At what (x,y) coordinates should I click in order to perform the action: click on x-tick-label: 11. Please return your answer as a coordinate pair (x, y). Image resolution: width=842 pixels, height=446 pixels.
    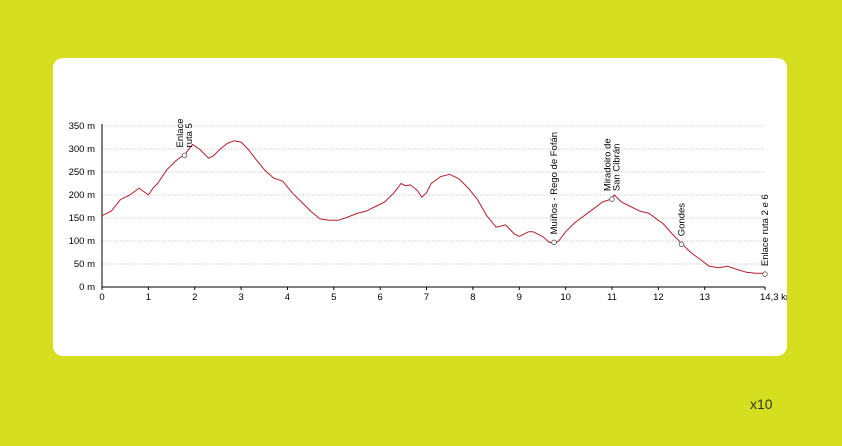
    Looking at the image, I should click on (612, 297).